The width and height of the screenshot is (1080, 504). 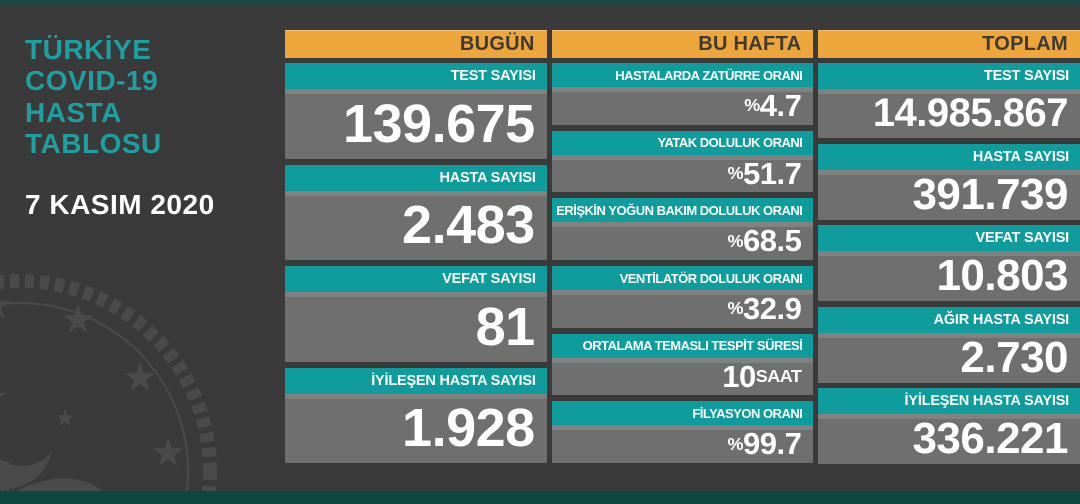 I want to click on stat-value: 81, so click(x=416, y=327).